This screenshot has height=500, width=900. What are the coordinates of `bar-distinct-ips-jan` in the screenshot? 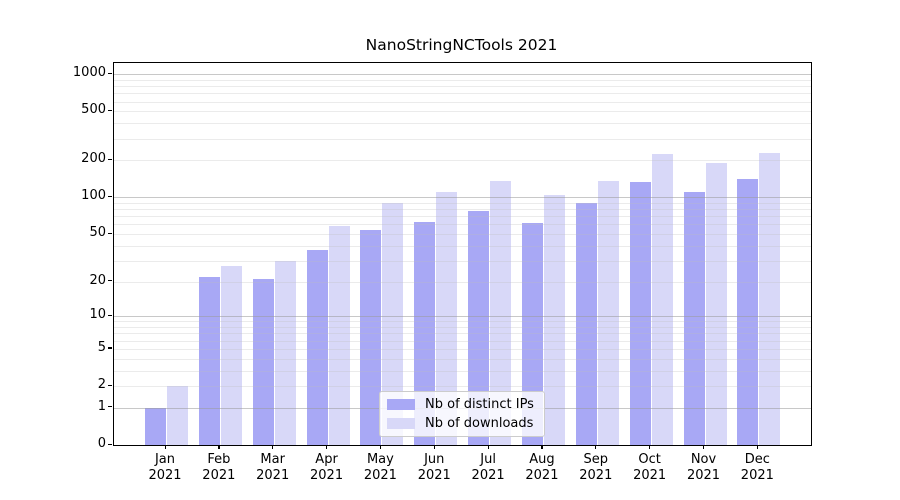 It's located at (155, 426).